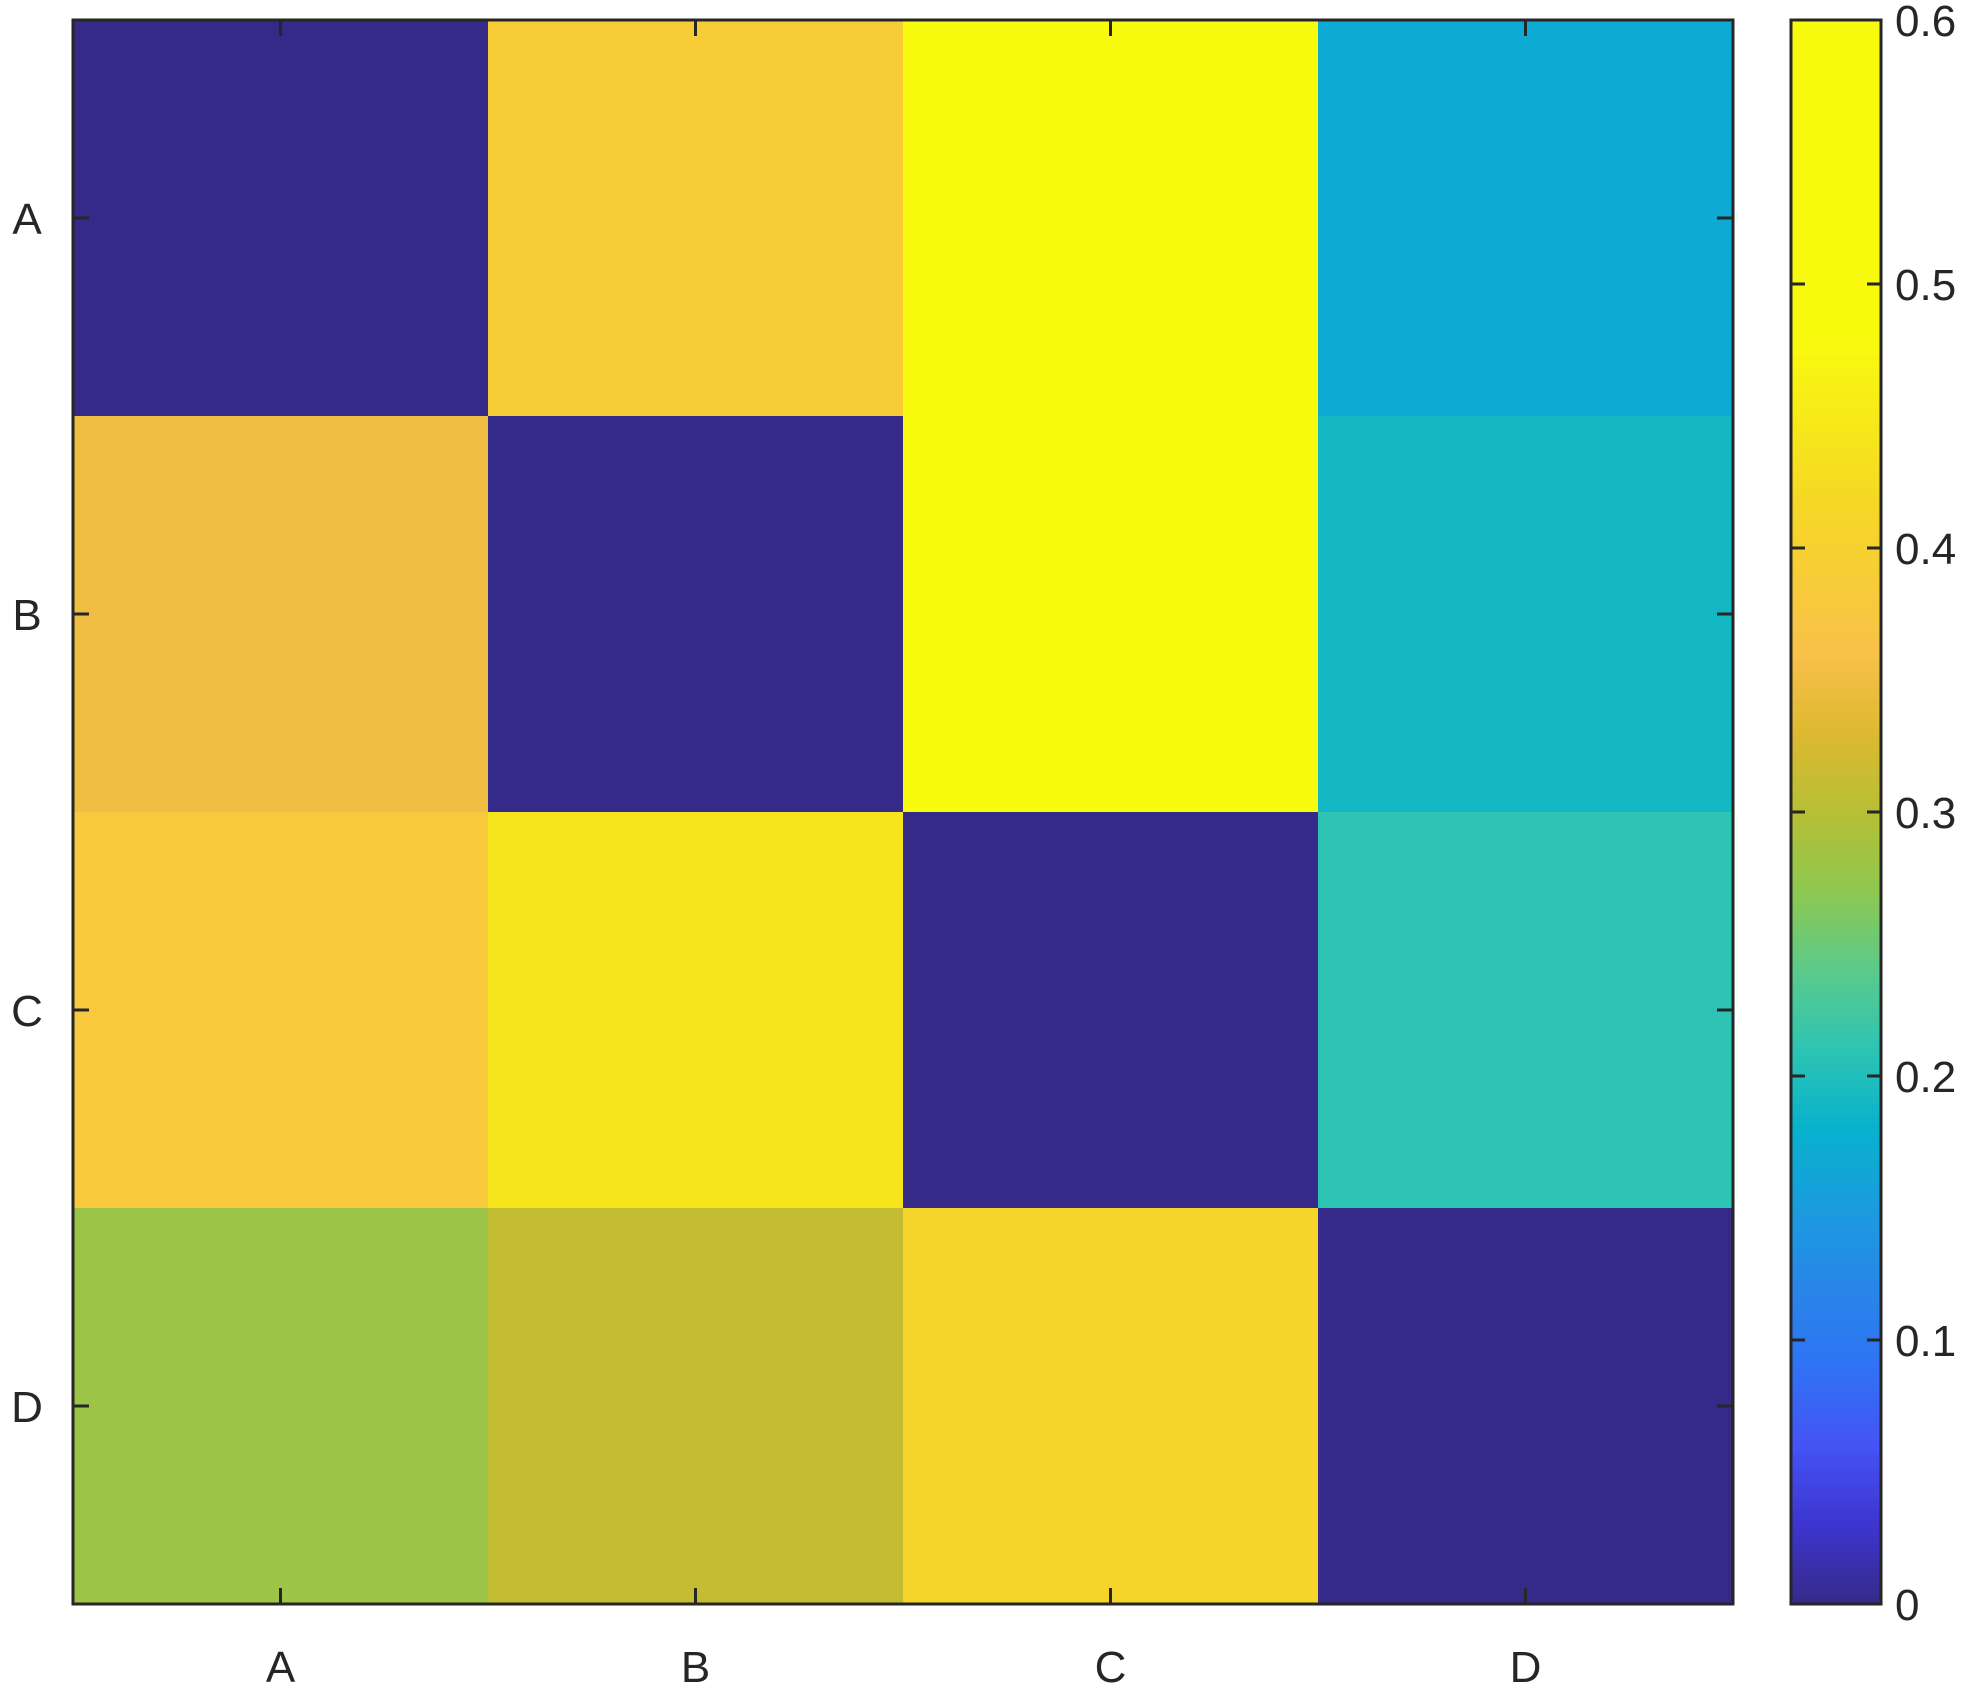 Image resolution: width=1983 pixels, height=1704 pixels. Describe the element at coordinates (281, 614) in the screenshot. I see `heatmap-cell-B-A` at that location.